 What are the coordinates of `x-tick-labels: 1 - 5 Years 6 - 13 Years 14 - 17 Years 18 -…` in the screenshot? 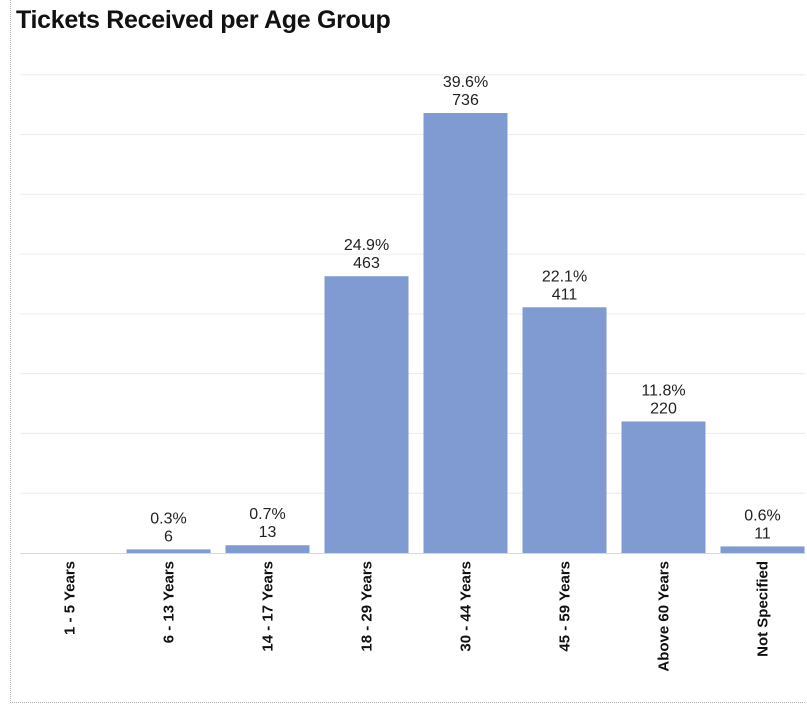 It's located at (417, 616).